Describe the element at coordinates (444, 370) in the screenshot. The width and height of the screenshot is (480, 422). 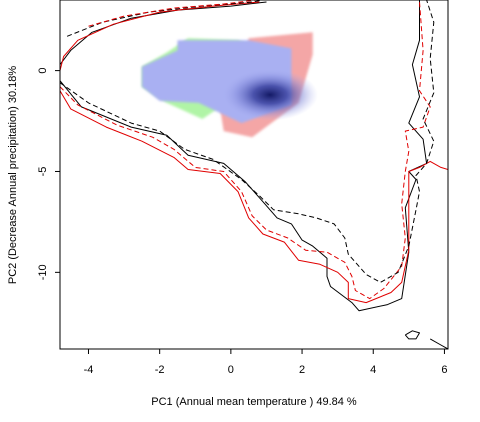
I see `x-tick-label: 6` at that location.